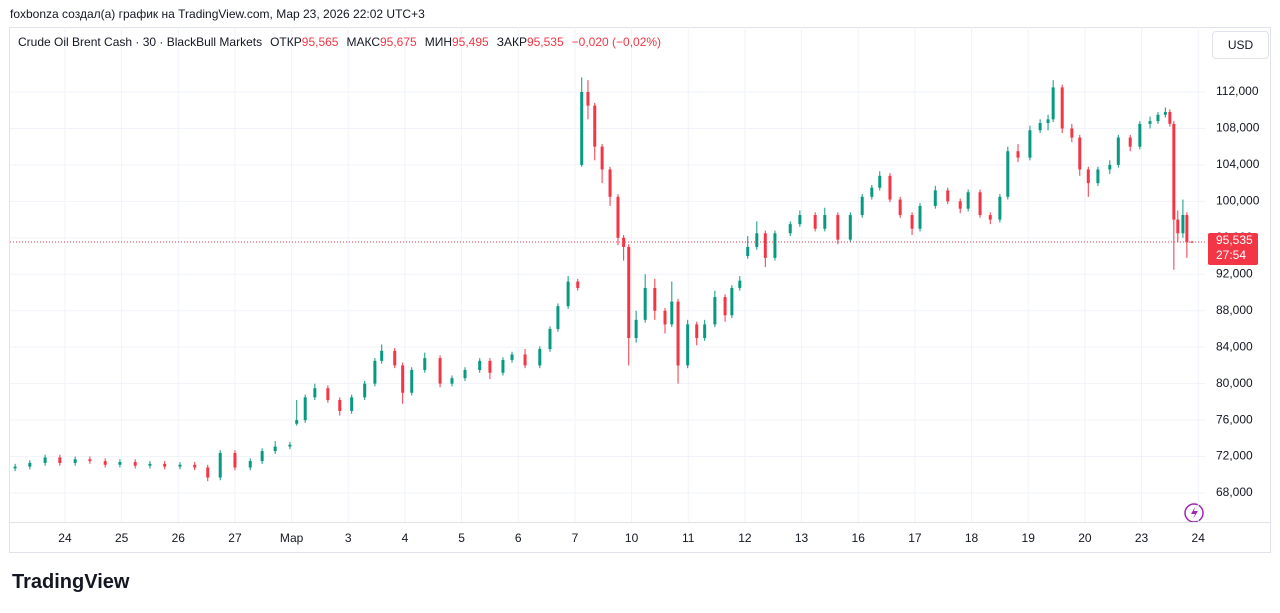 This screenshot has width=1280, height=613. Describe the element at coordinates (286, 42) in the screenshot. I see `ohlc-label: ОТКР` at that location.